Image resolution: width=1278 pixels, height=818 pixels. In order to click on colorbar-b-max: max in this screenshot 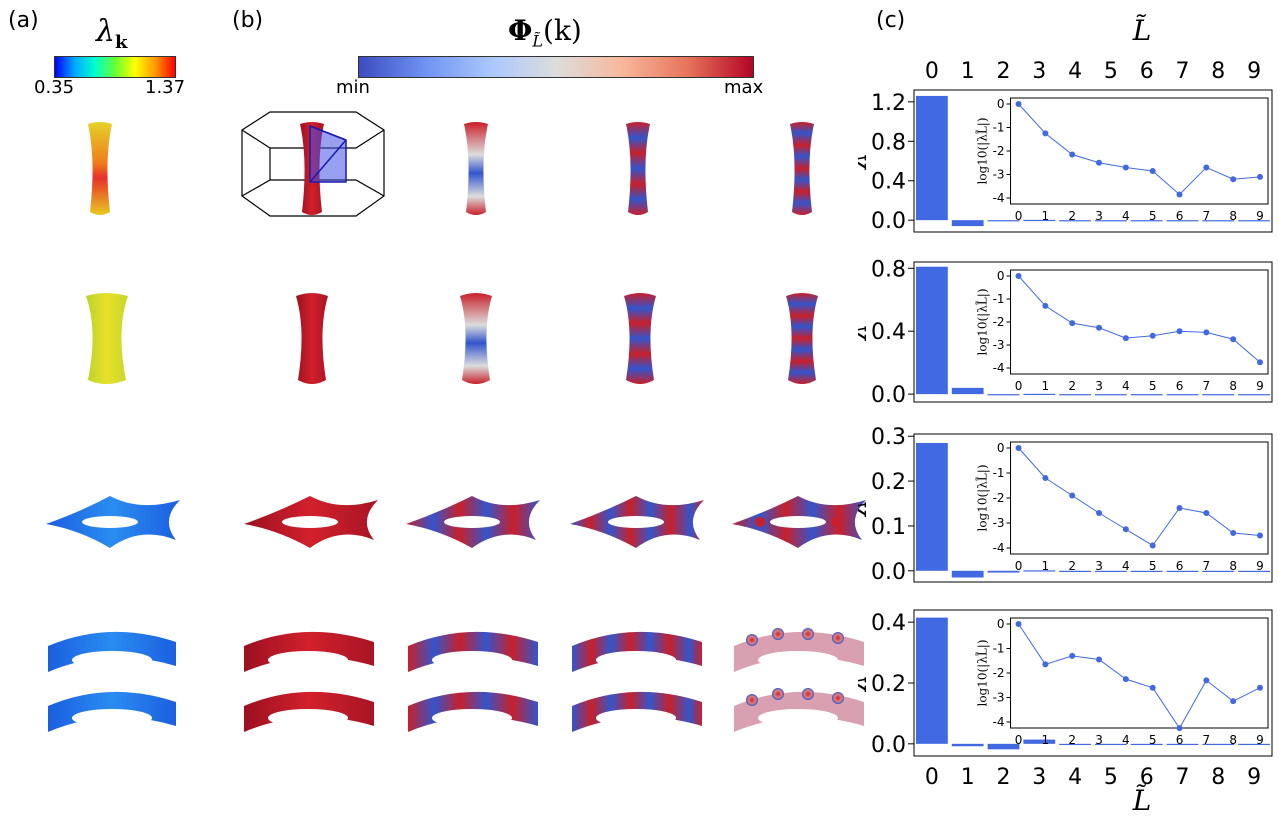, I will do `click(744, 87)`.